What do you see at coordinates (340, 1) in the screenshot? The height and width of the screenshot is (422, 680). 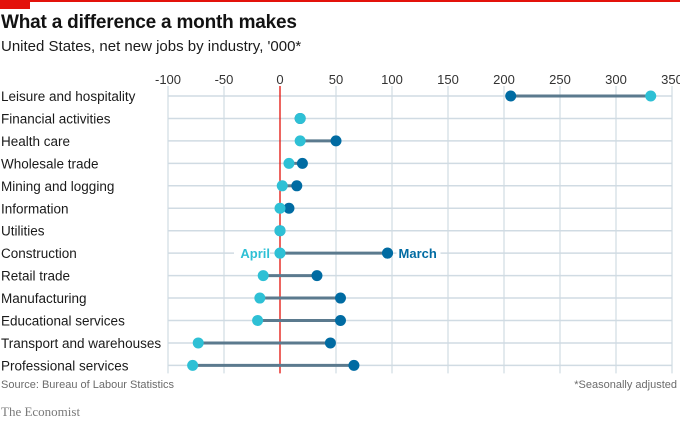 I see `top-rule` at bounding box center [340, 1].